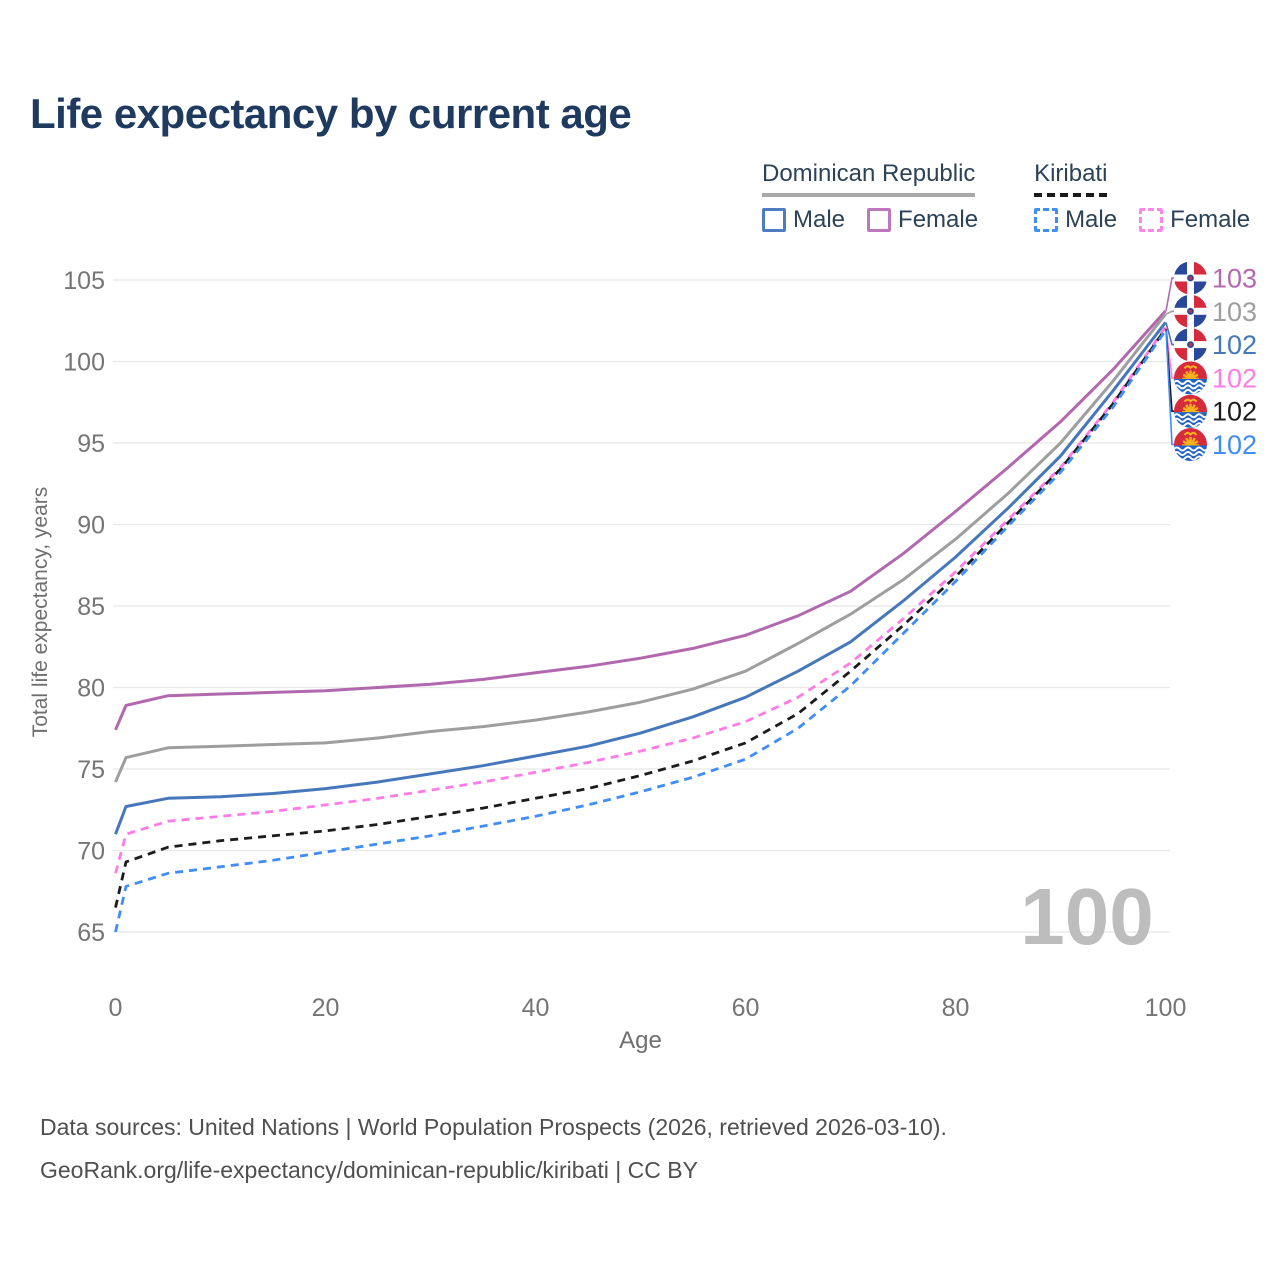  Describe the element at coordinates (331, 113) in the screenshot. I see `page-title: Life expectancy by current age` at that location.